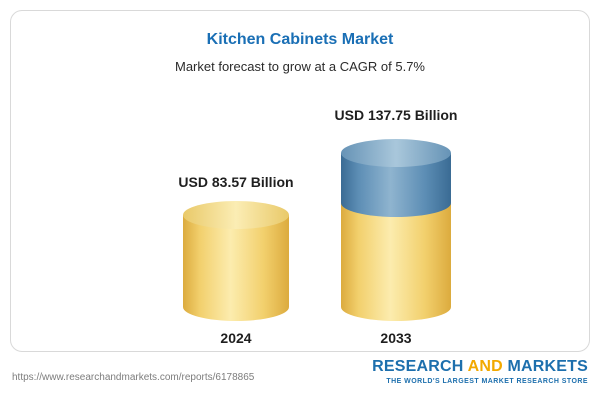 Image resolution: width=600 pixels, height=400 pixels. I want to click on x-axis-label-2033: 2033, so click(396, 338).